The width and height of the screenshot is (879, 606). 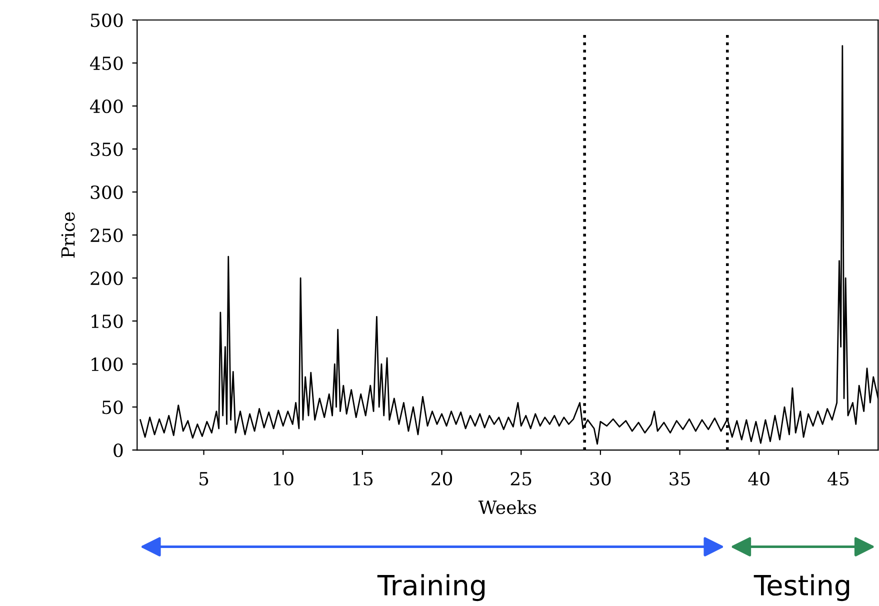 What do you see at coordinates (106, 149) in the screenshot?
I see `y-tick-label: 350` at bounding box center [106, 149].